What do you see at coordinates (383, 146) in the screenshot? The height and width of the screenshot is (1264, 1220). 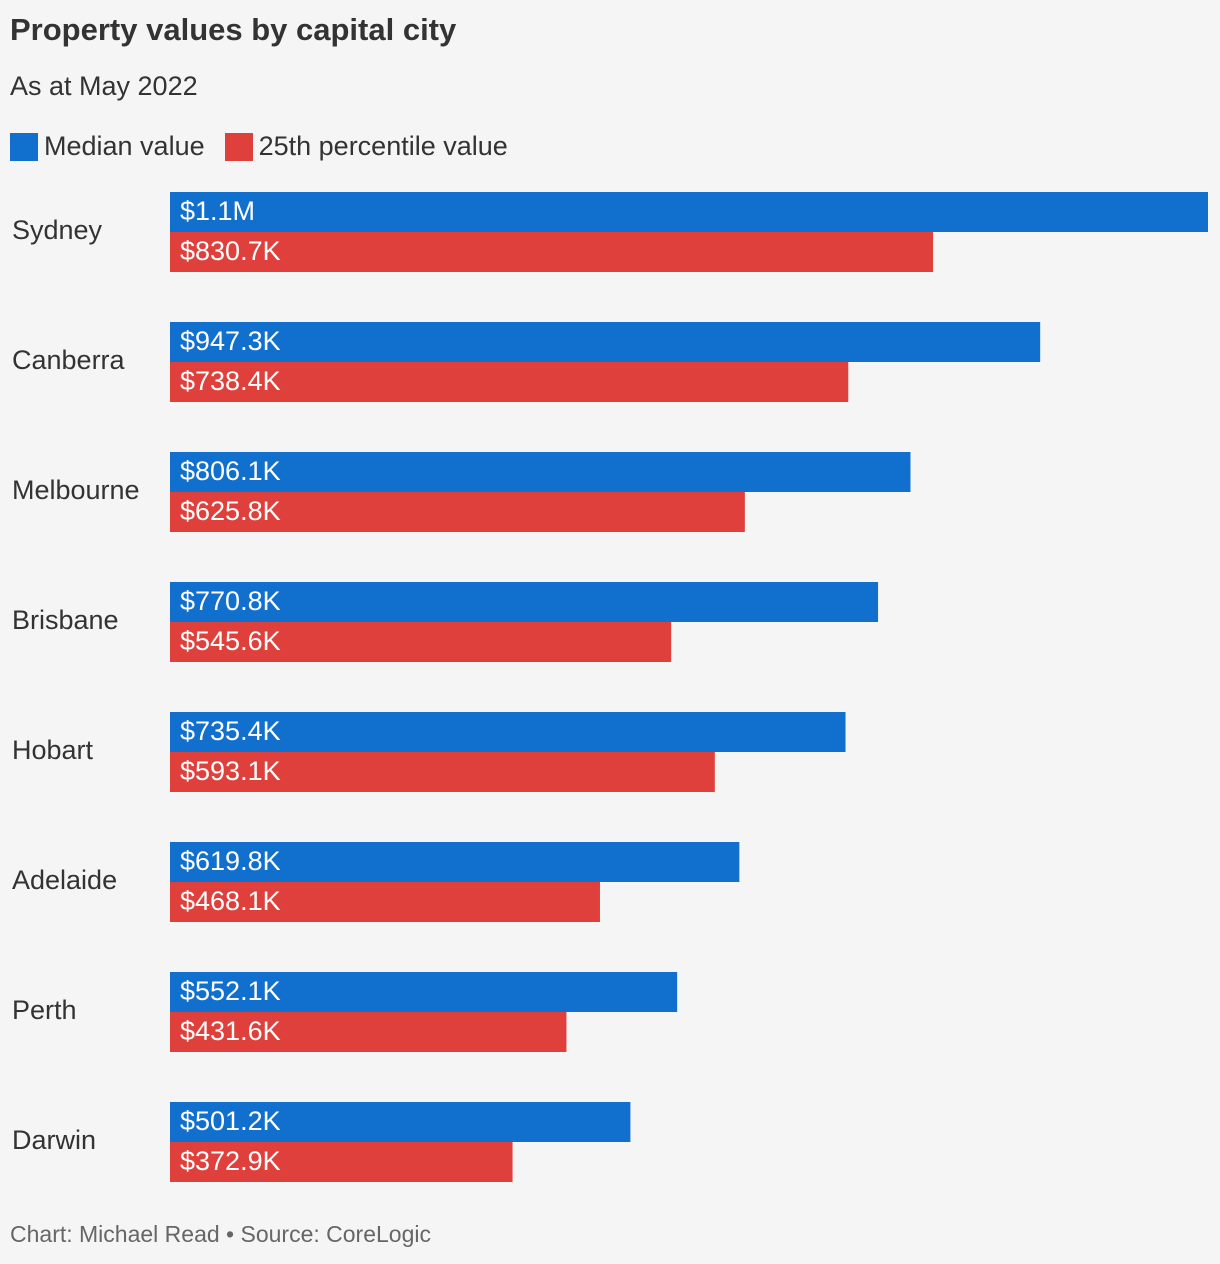 I see `legend-label-25th-percentile: 25th percentile value` at bounding box center [383, 146].